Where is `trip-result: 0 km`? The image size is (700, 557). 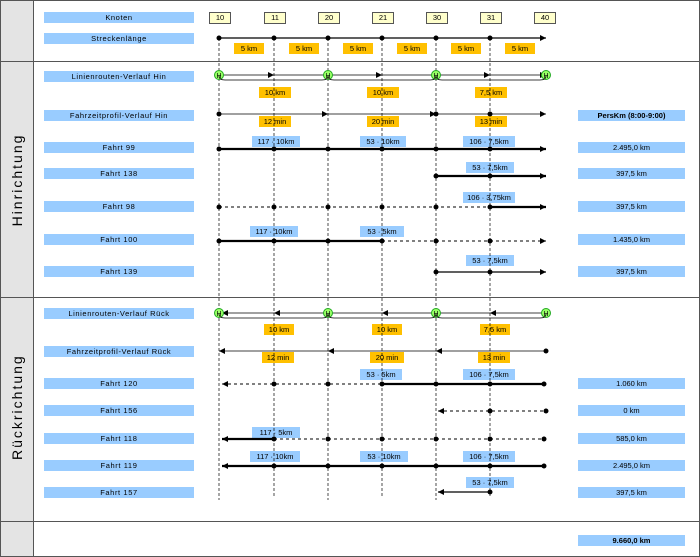 trip-result: 0 km is located at coordinates (631, 410).